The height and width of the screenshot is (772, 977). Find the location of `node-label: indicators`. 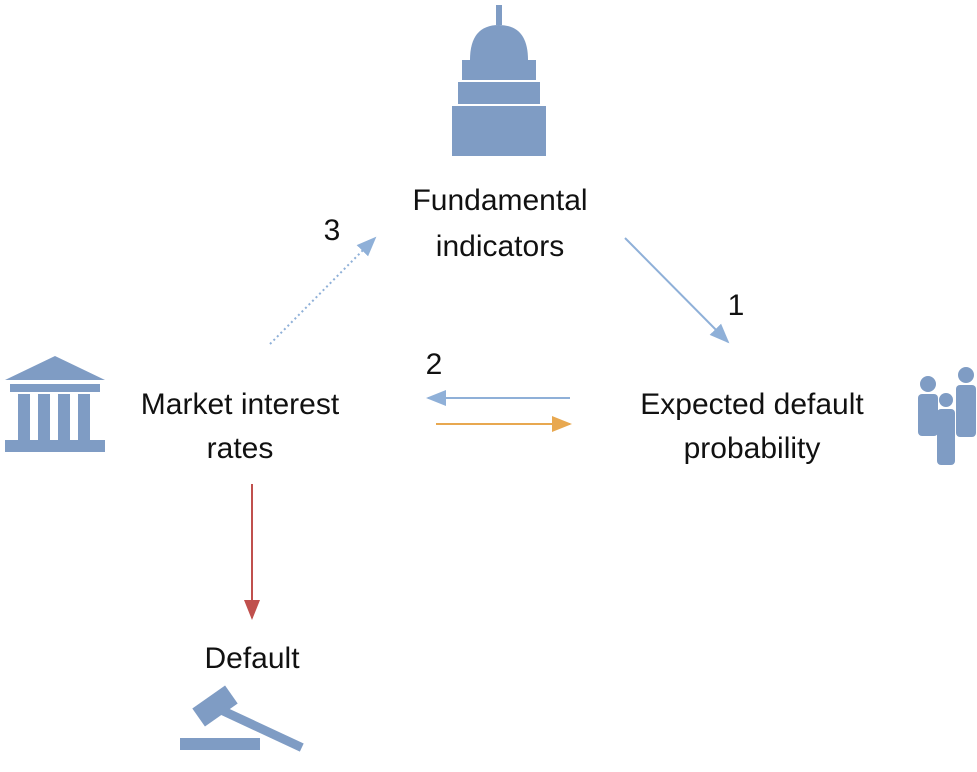

node-label: indicators is located at coordinates (500, 246).